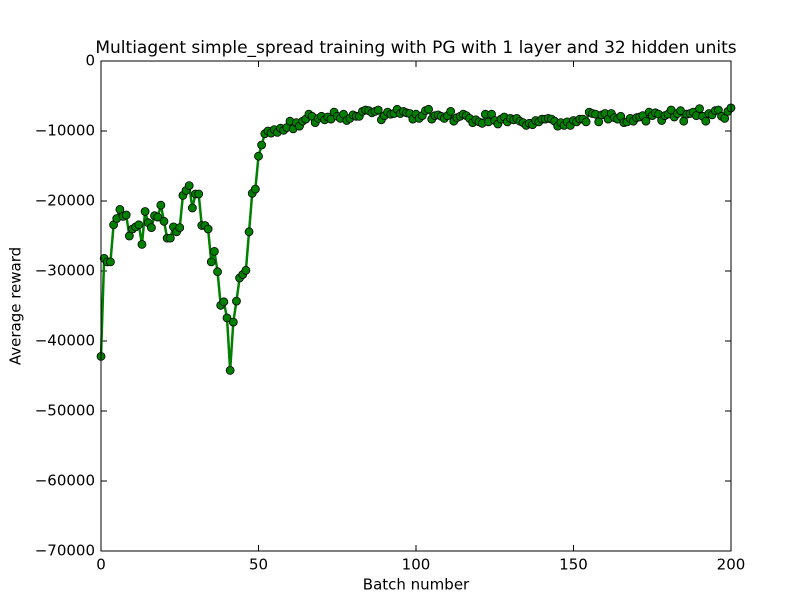 The height and width of the screenshot is (612, 812). What do you see at coordinates (416, 585) in the screenshot?
I see `x-axis-label: Batch number` at bounding box center [416, 585].